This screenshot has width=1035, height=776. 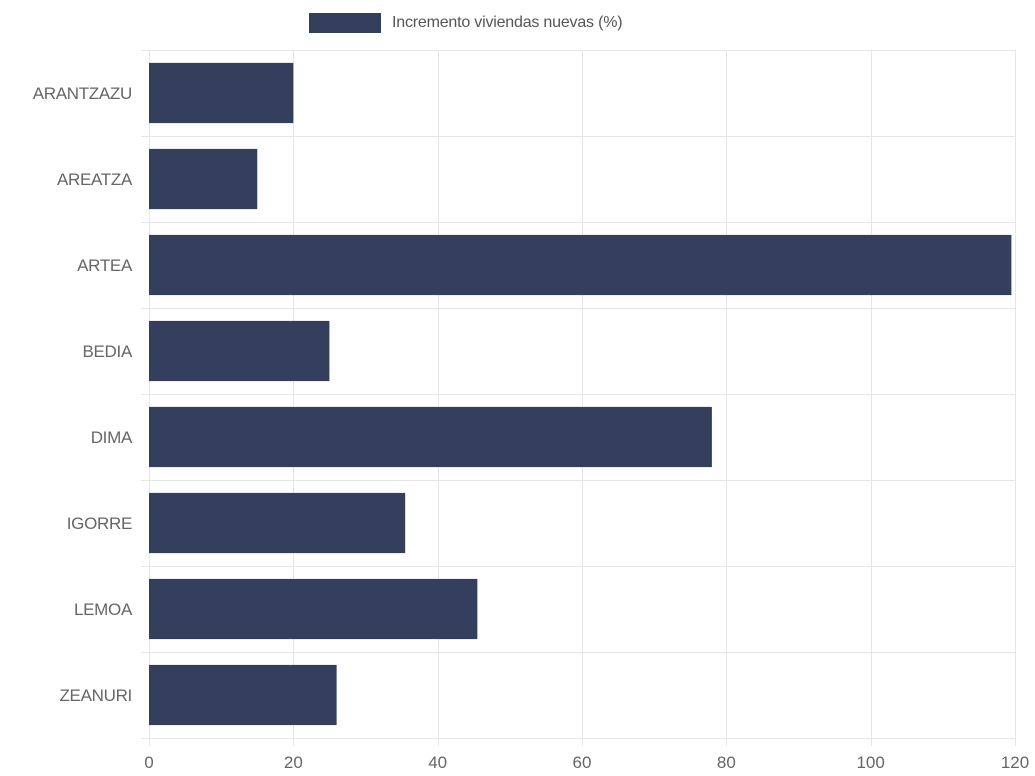 What do you see at coordinates (293, 762) in the screenshot?
I see `x-tick-label: 20` at bounding box center [293, 762].